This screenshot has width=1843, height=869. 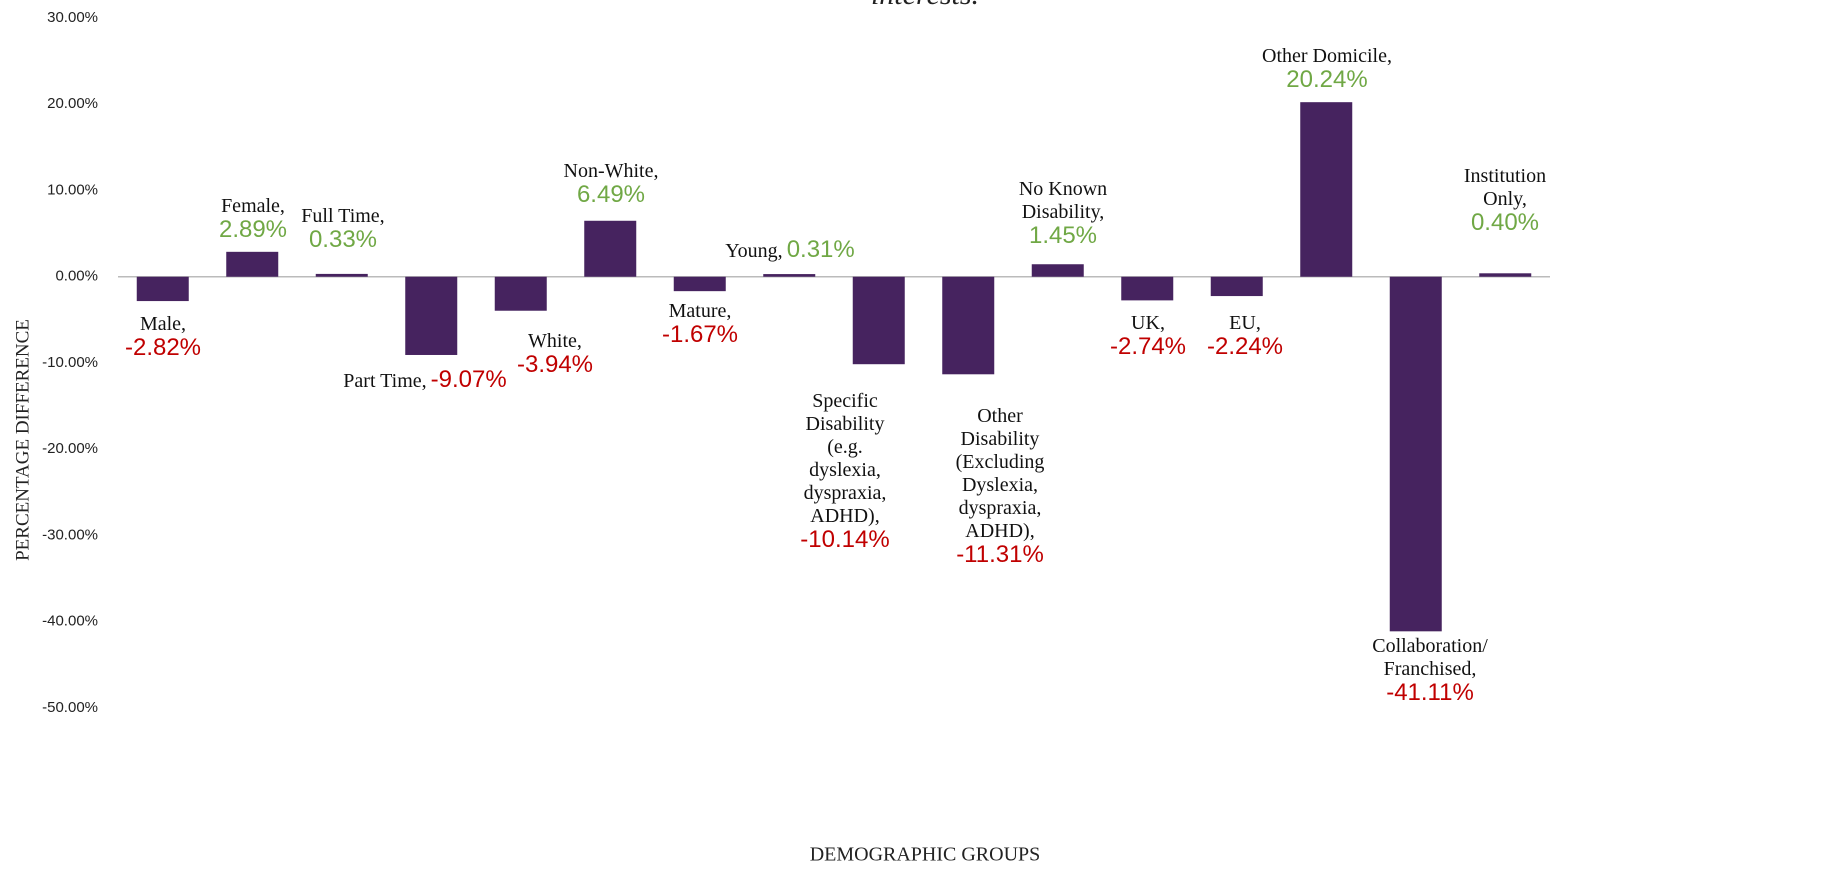 I want to click on data-label: Institution Only, 0.40%, so click(x=1505, y=200).